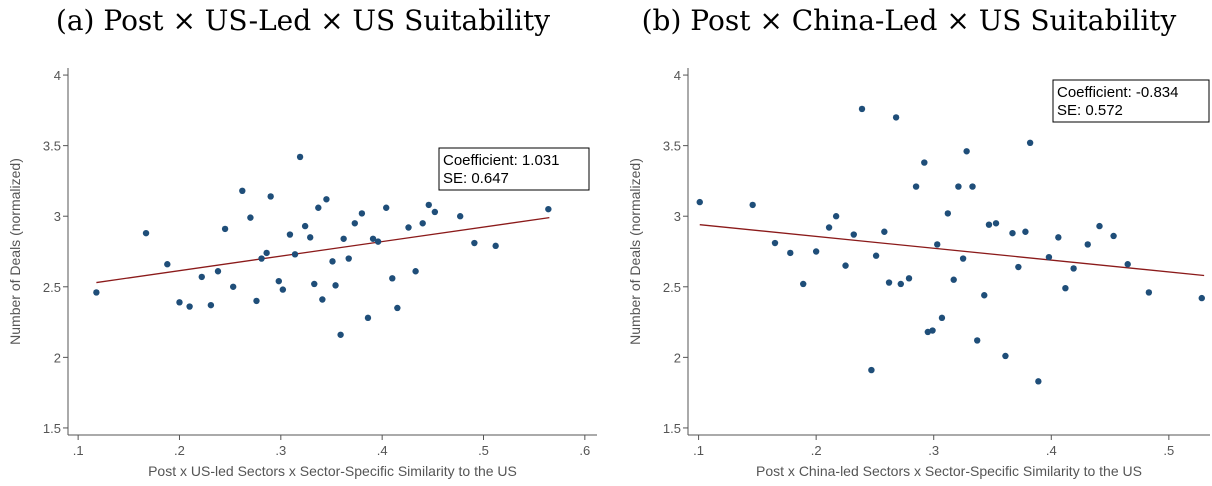 This screenshot has width=1212, height=486. I want to click on x-tick-label: .6, so click(584, 450).